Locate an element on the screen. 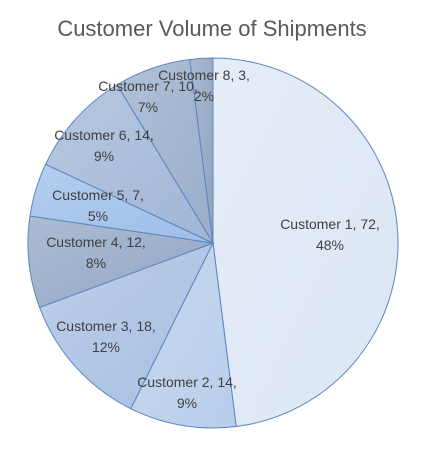 Image resolution: width=433 pixels, height=452 pixels. data-label-percent: 5% is located at coordinates (98, 216).